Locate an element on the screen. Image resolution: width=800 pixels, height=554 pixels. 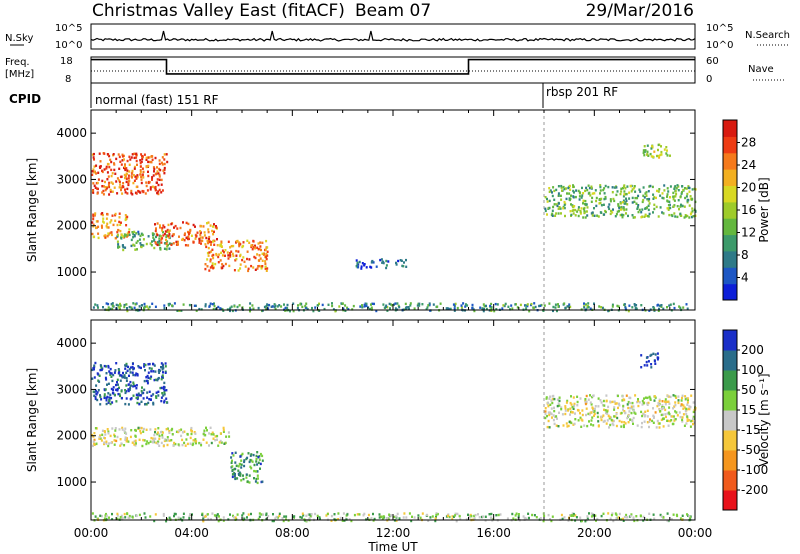
colorbar-tick-label: -50 is located at coordinates (751, 450).